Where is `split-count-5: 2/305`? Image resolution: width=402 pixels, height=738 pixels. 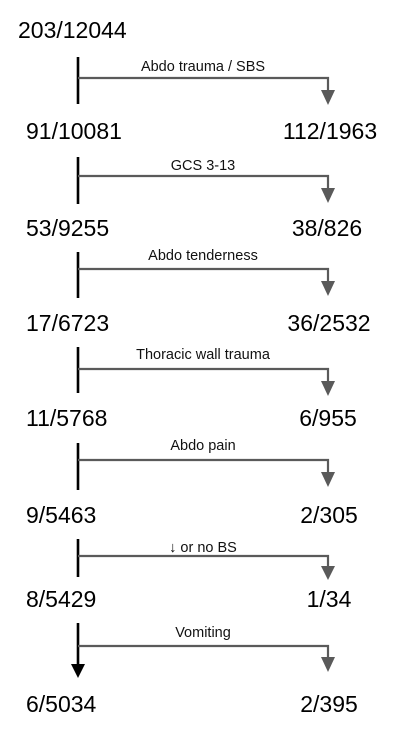 split-count-5: 2/305 is located at coordinates (329, 515).